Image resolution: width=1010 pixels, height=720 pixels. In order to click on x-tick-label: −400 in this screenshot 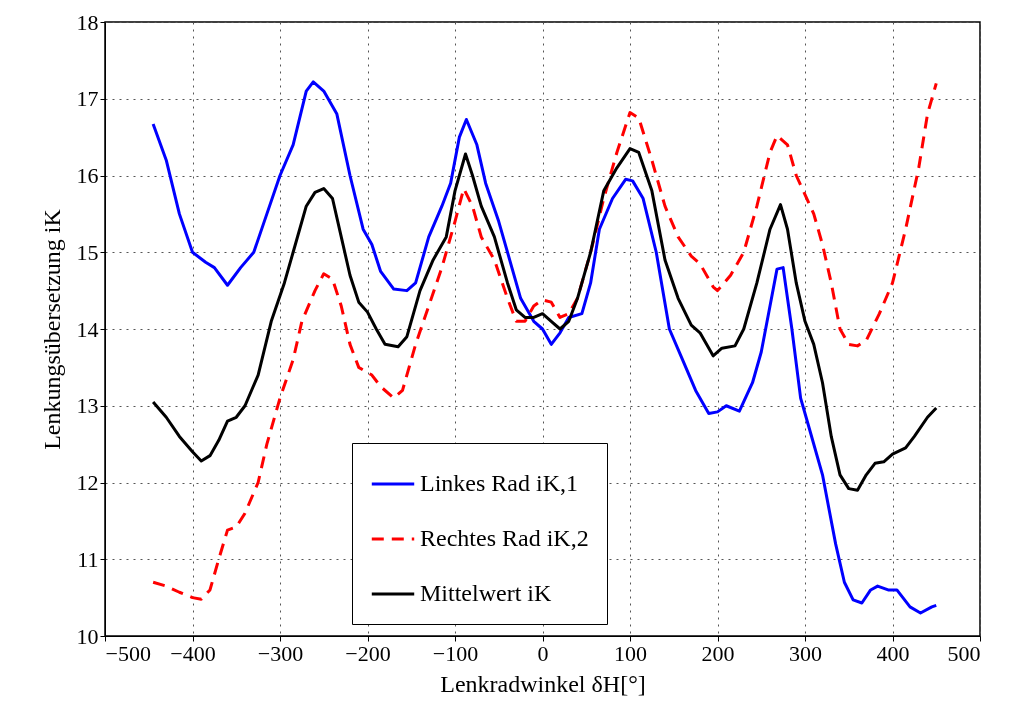, I will do `click(193, 653)`.